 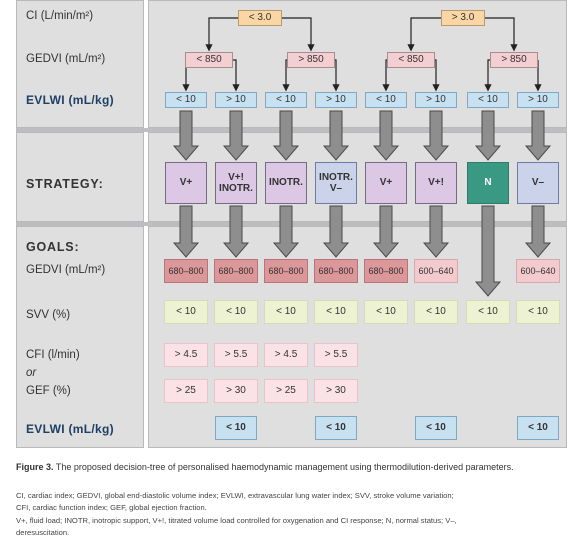 I want to click on goal-gedvi-1: 680–800, so click(x=186, y=271).